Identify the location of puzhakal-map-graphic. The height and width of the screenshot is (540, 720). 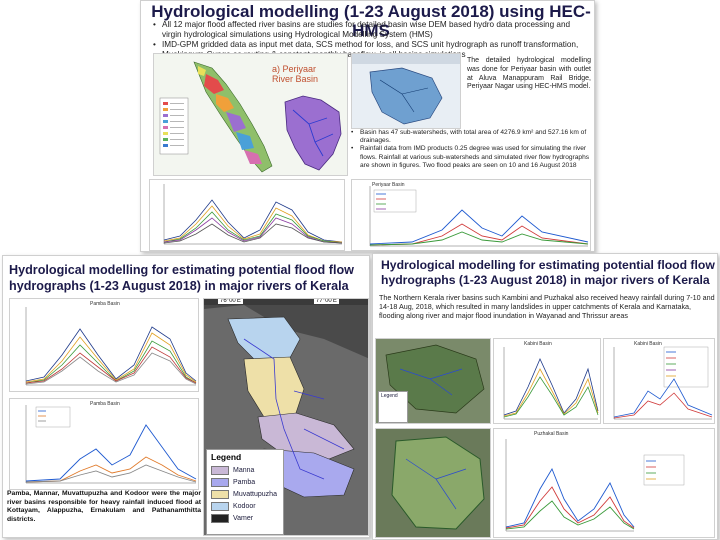
(433, 483).